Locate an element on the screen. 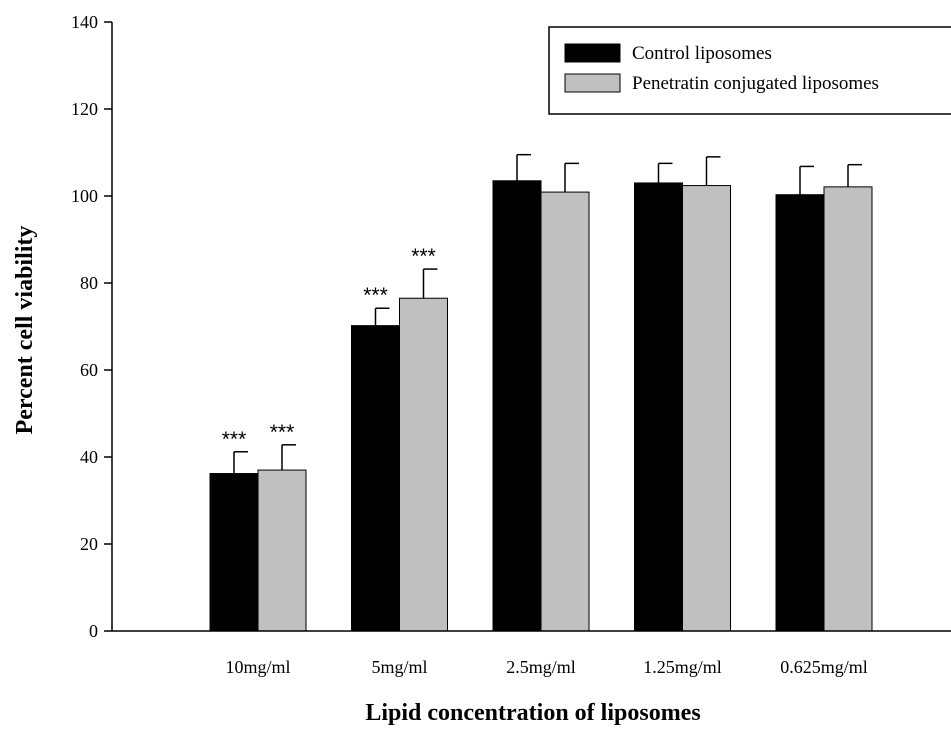 The image size is (951, 752). y-tick-label: 60 is located at coordinates (89, 370).